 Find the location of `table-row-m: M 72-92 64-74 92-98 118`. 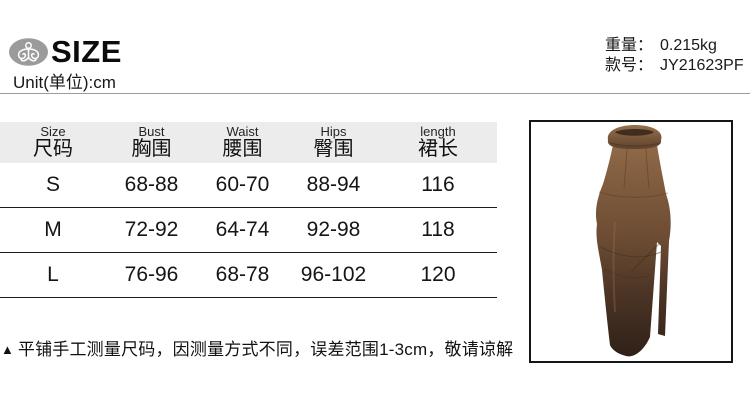

table-row-m: M 72-92 64-74 92-98 118 is located at coordinates (248, 230).